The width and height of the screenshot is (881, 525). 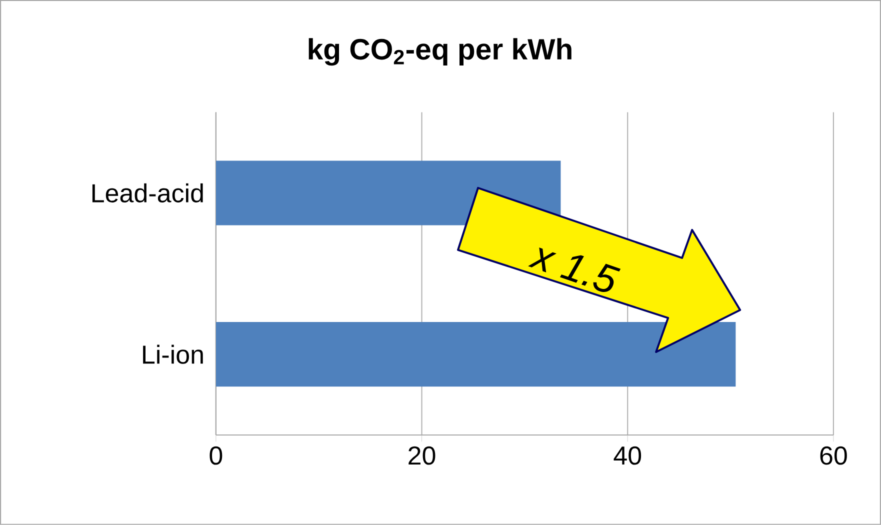 I want to click on annotation: x 1.5, so click(x=574, y=270).